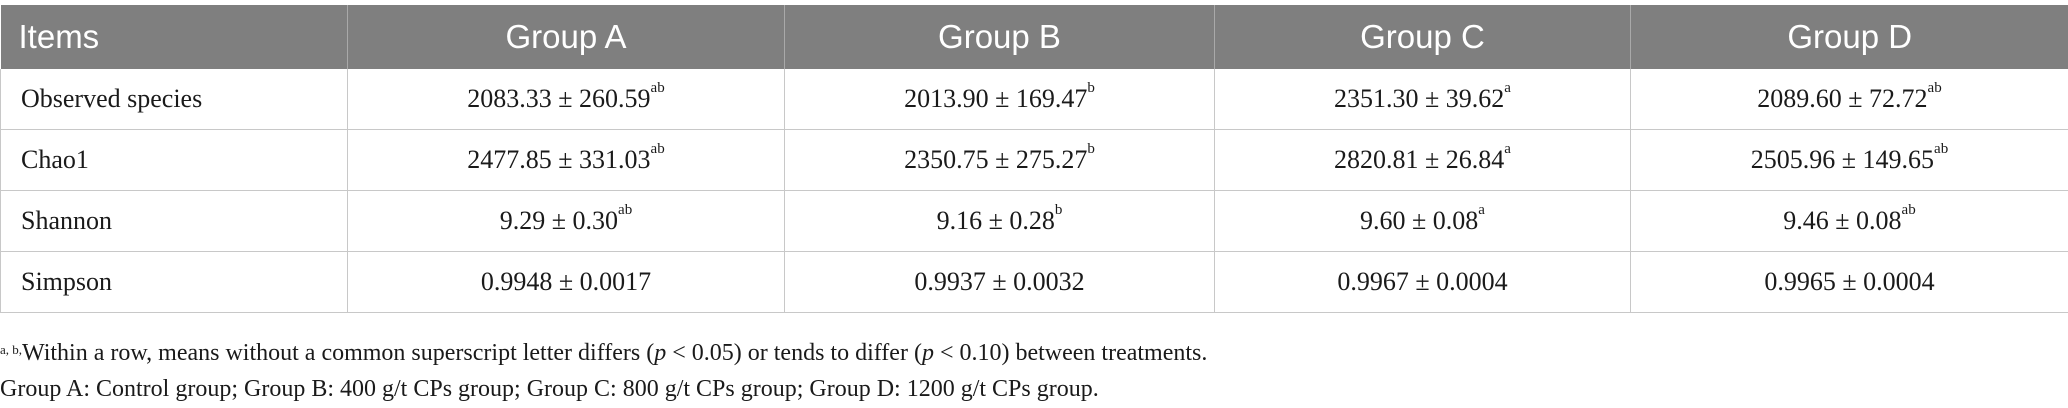 The height and width of the screenshot is (408, 2068). I want to click on table-cell: 2013.90 ± 169.47b, so click(999, 99).